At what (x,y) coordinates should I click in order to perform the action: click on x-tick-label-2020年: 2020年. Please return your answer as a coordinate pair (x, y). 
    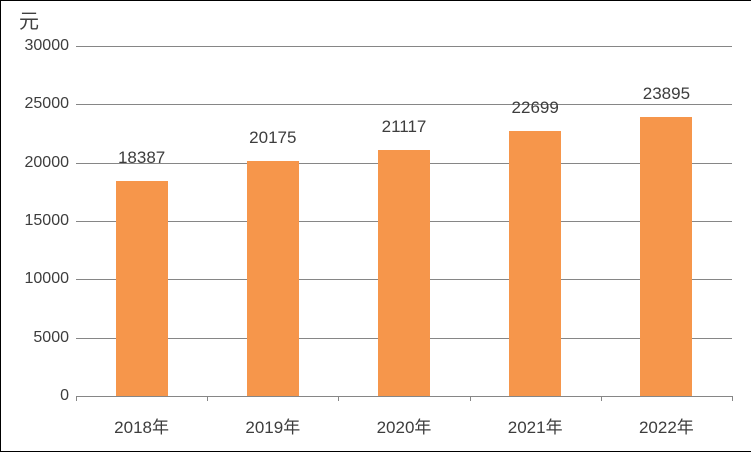
    Looking at the image, I should click on (404, 427).